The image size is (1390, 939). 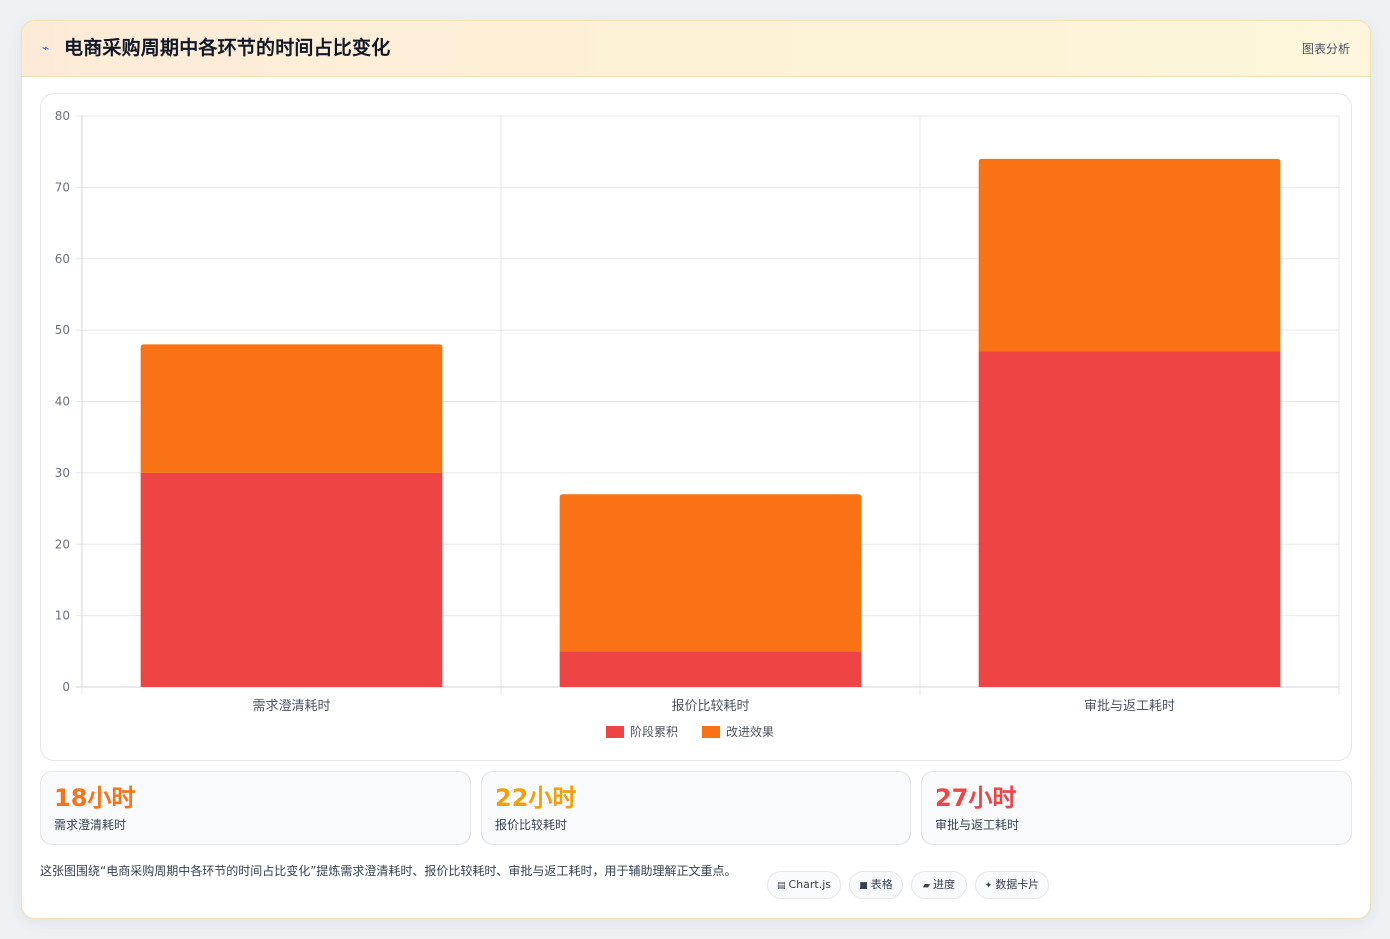 I want to click on stat-value: 27小时, so click(x=976, y=798).